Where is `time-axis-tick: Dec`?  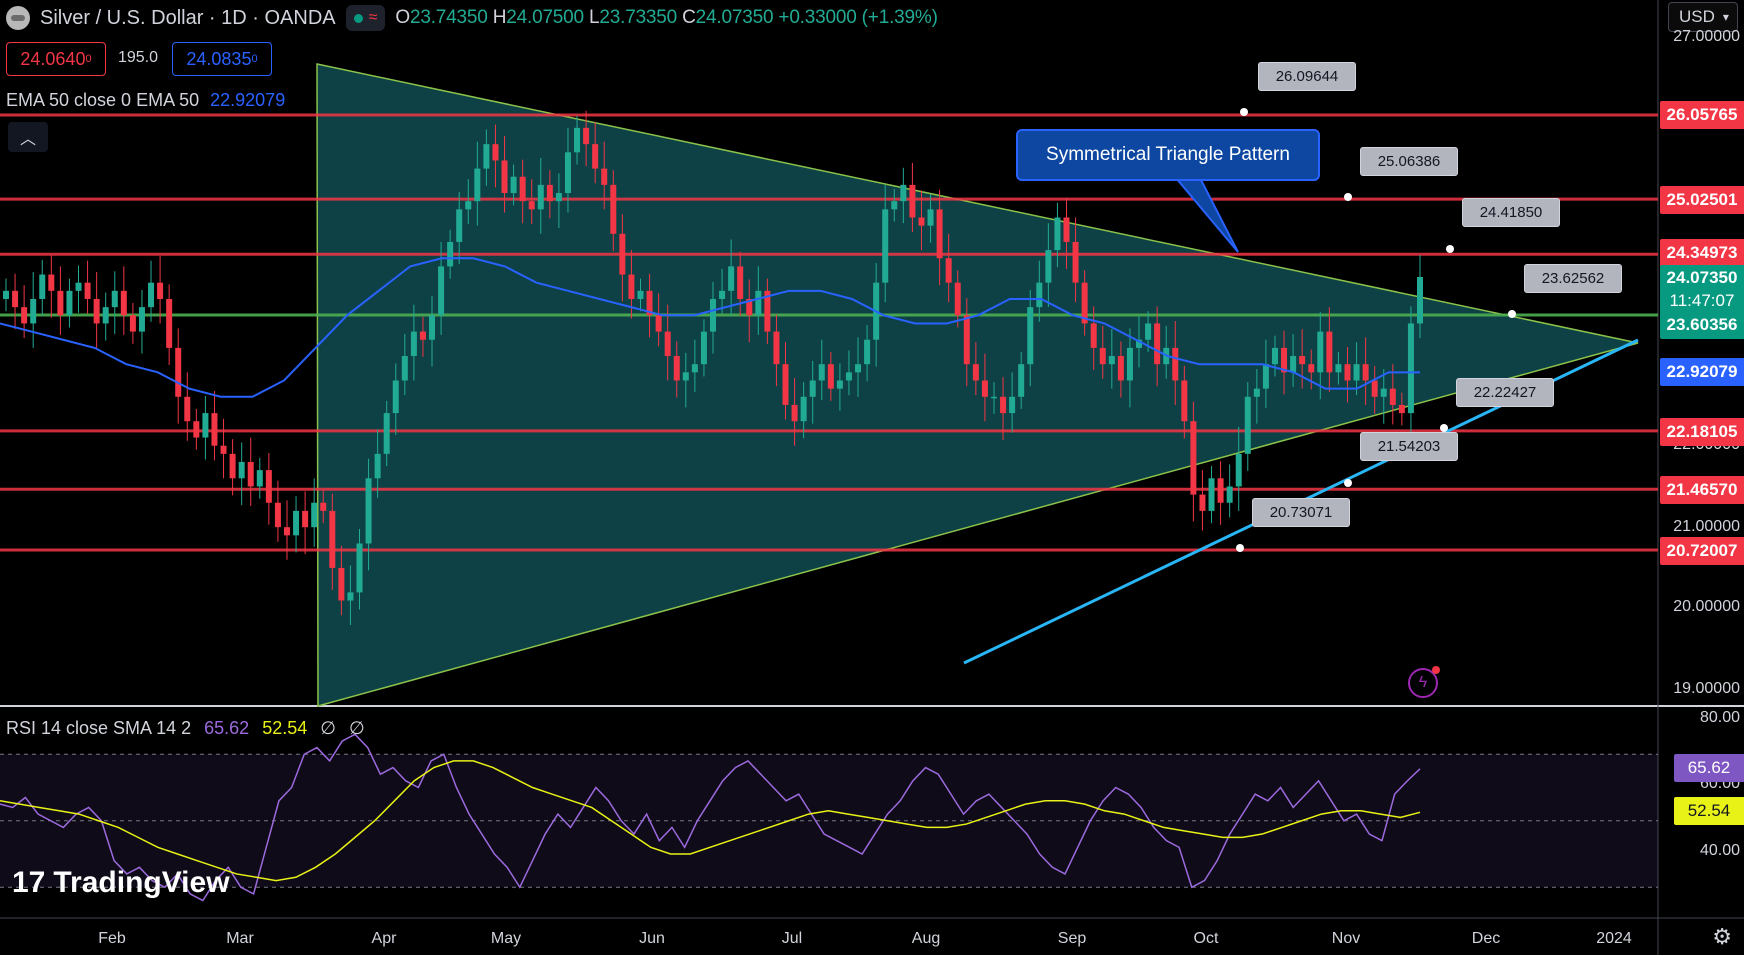 time-axis-tick: Dec is located at coordinates (1486, 938).